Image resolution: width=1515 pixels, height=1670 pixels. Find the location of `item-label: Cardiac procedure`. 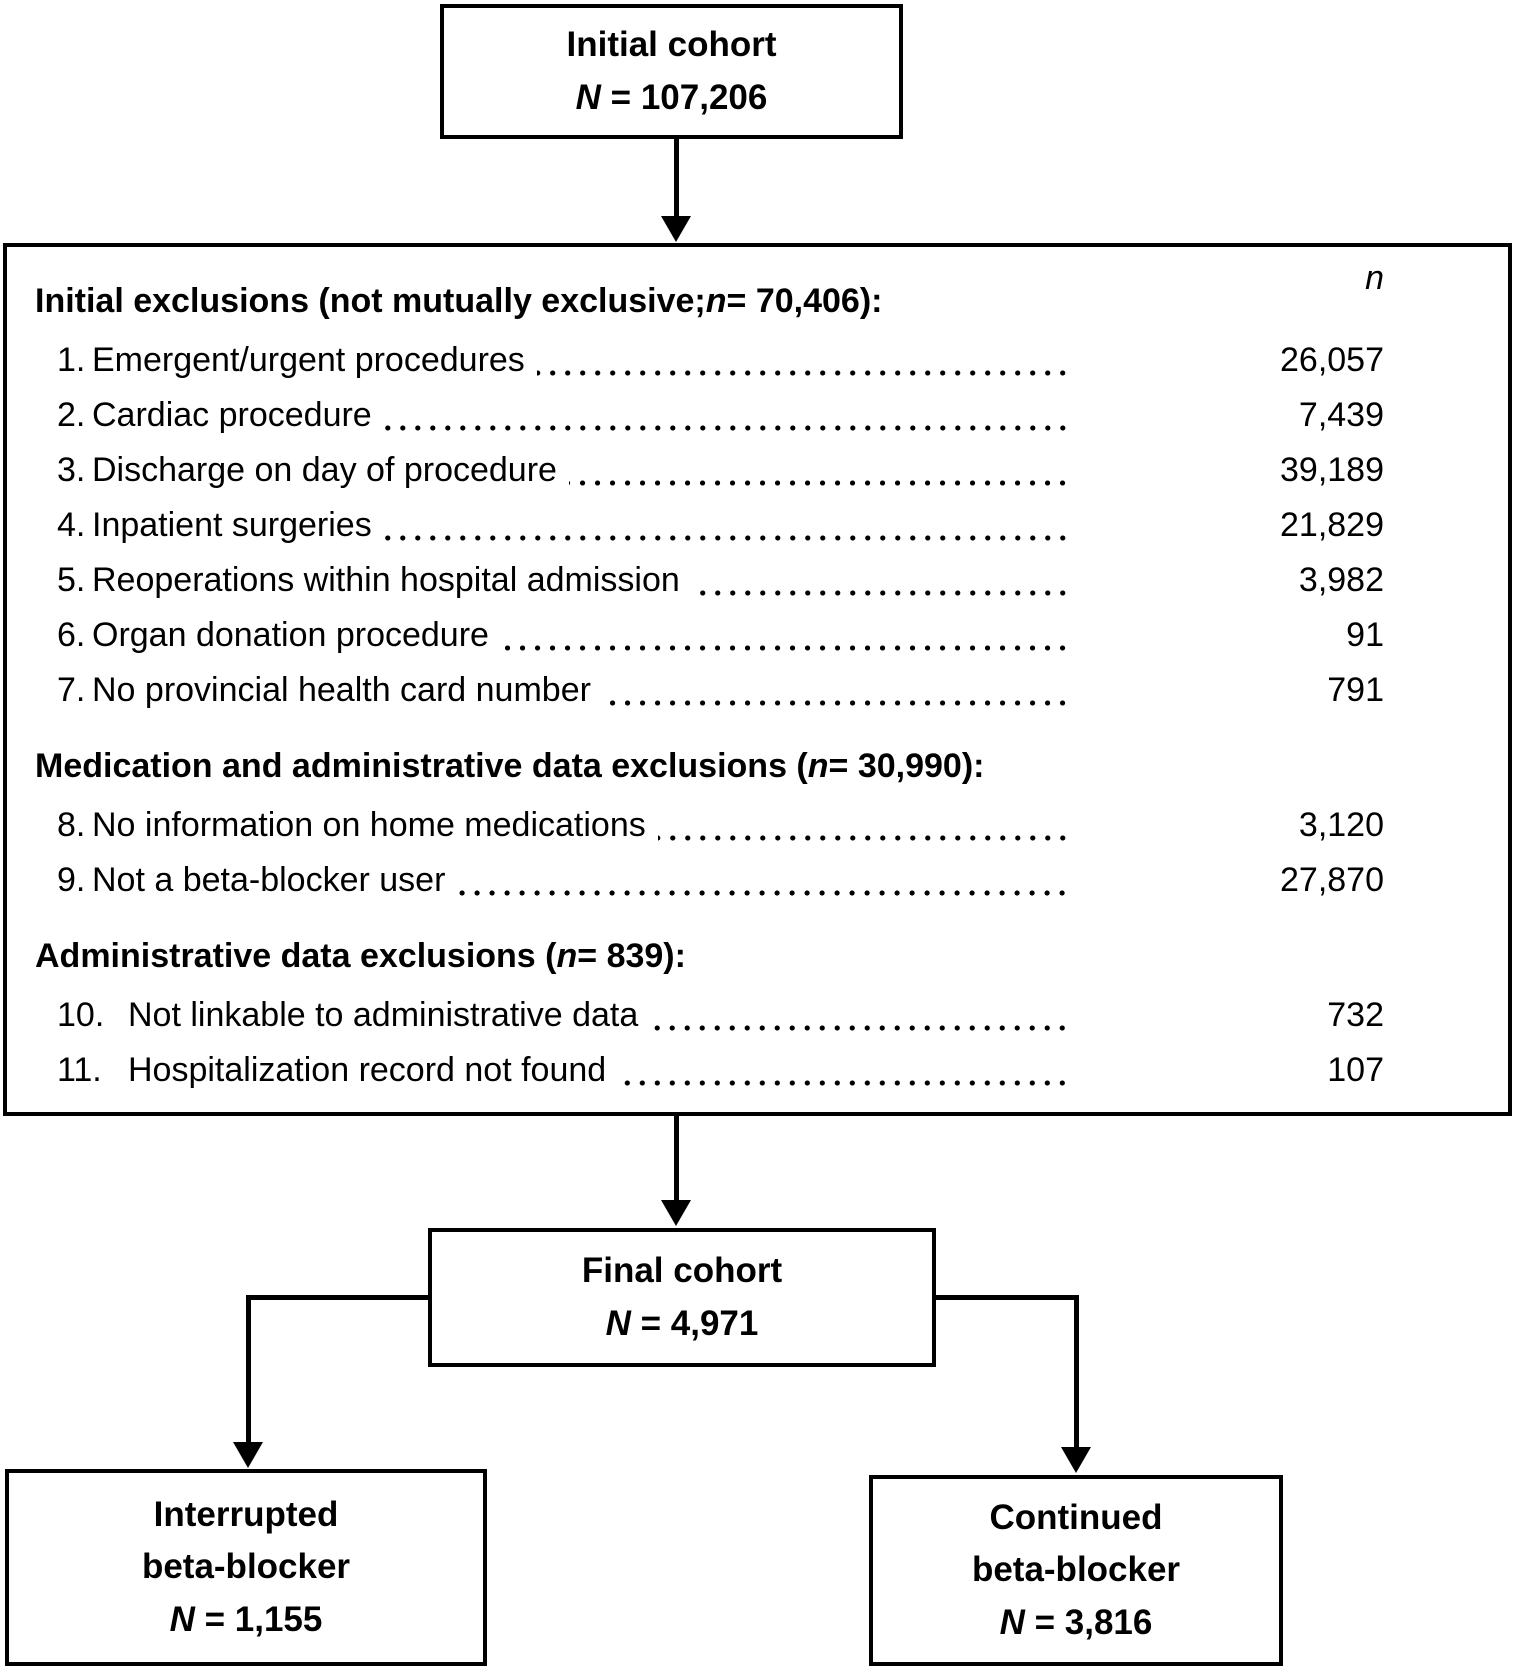

item-label: Cardiac procedure is located at coordinates (232, 415).